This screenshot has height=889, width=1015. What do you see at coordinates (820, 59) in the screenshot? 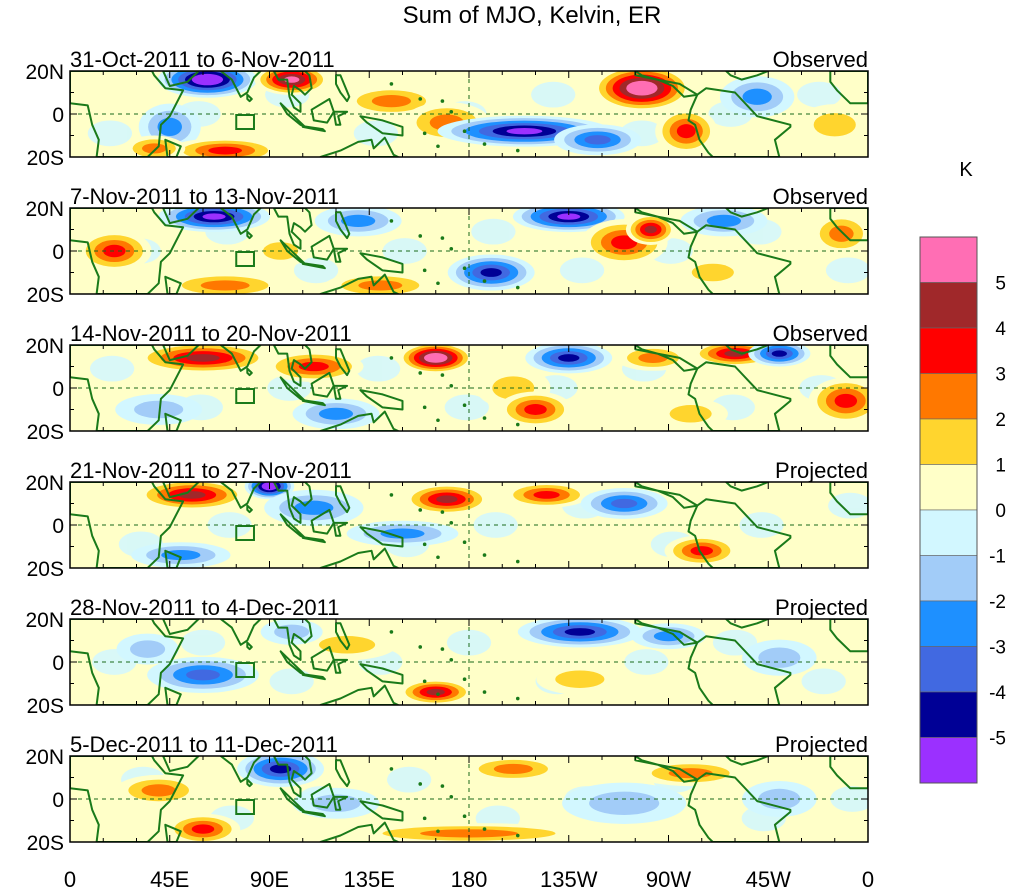
I see `panel-type-label: Observed` at bounding box center [820, 59].